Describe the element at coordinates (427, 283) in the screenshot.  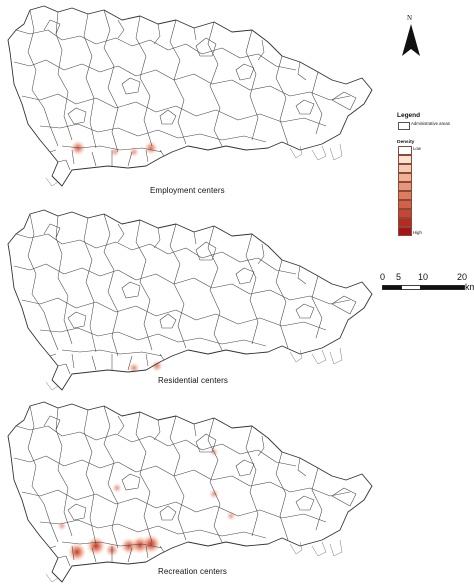
I see `scale-bar: 0 5 10 20 km` at that location.